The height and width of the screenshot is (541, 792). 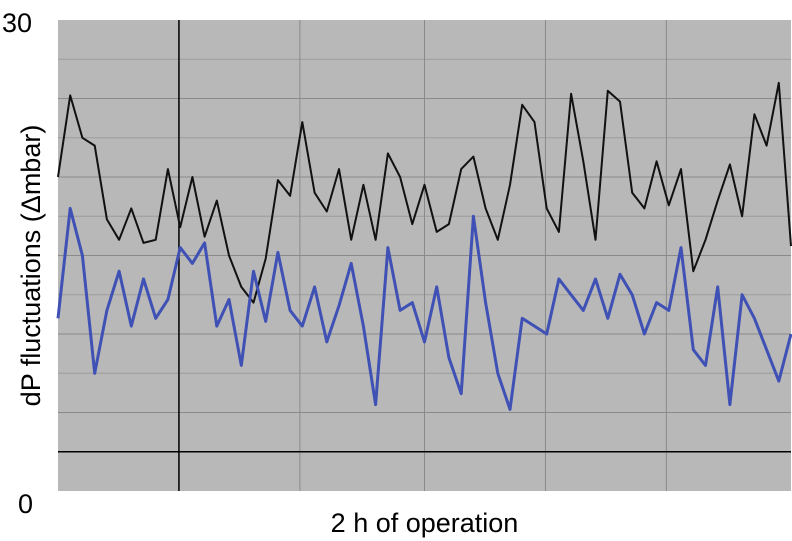 What do you see at coordinates (31, 266) in the screenshot?
I see `y-axis-label: dP fluctuations (Δmbar)` at bounding box center [31, 266].